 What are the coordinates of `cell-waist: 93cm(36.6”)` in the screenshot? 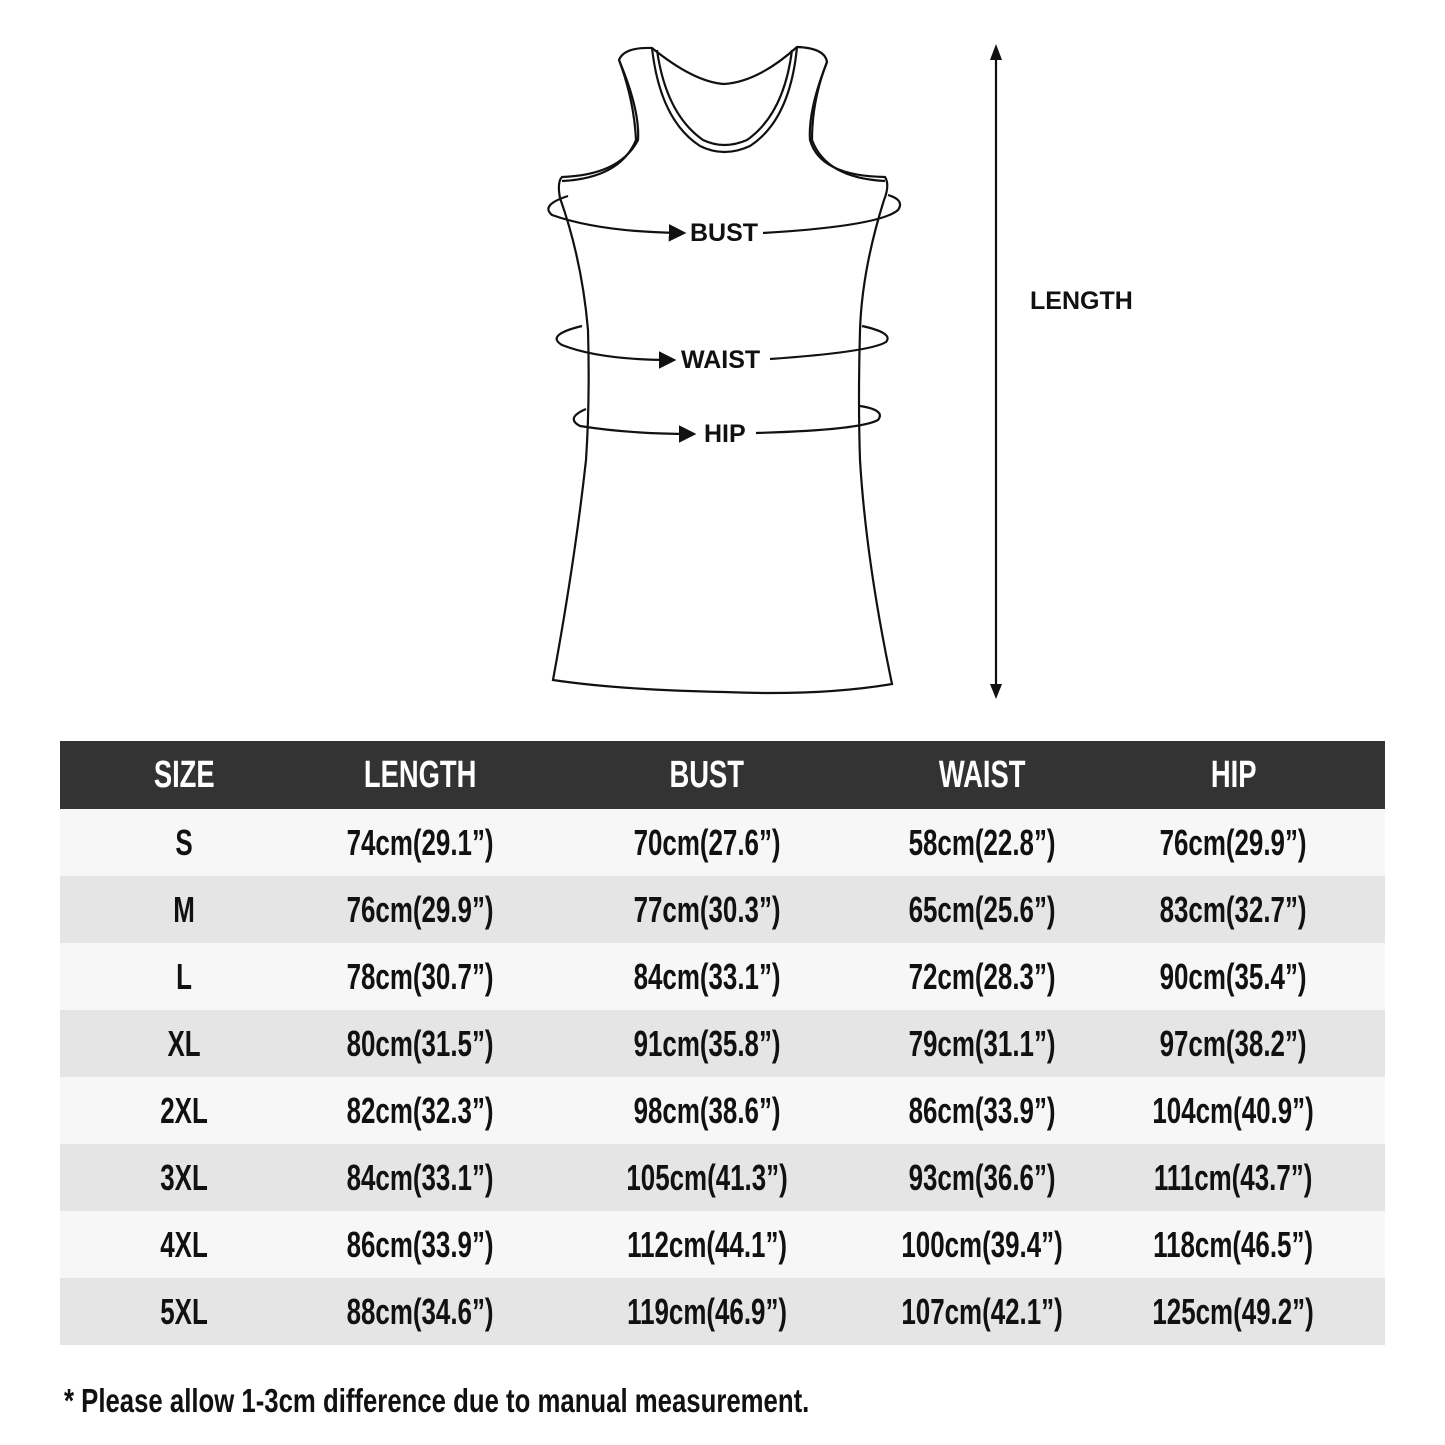 It's located at (982, 1177).